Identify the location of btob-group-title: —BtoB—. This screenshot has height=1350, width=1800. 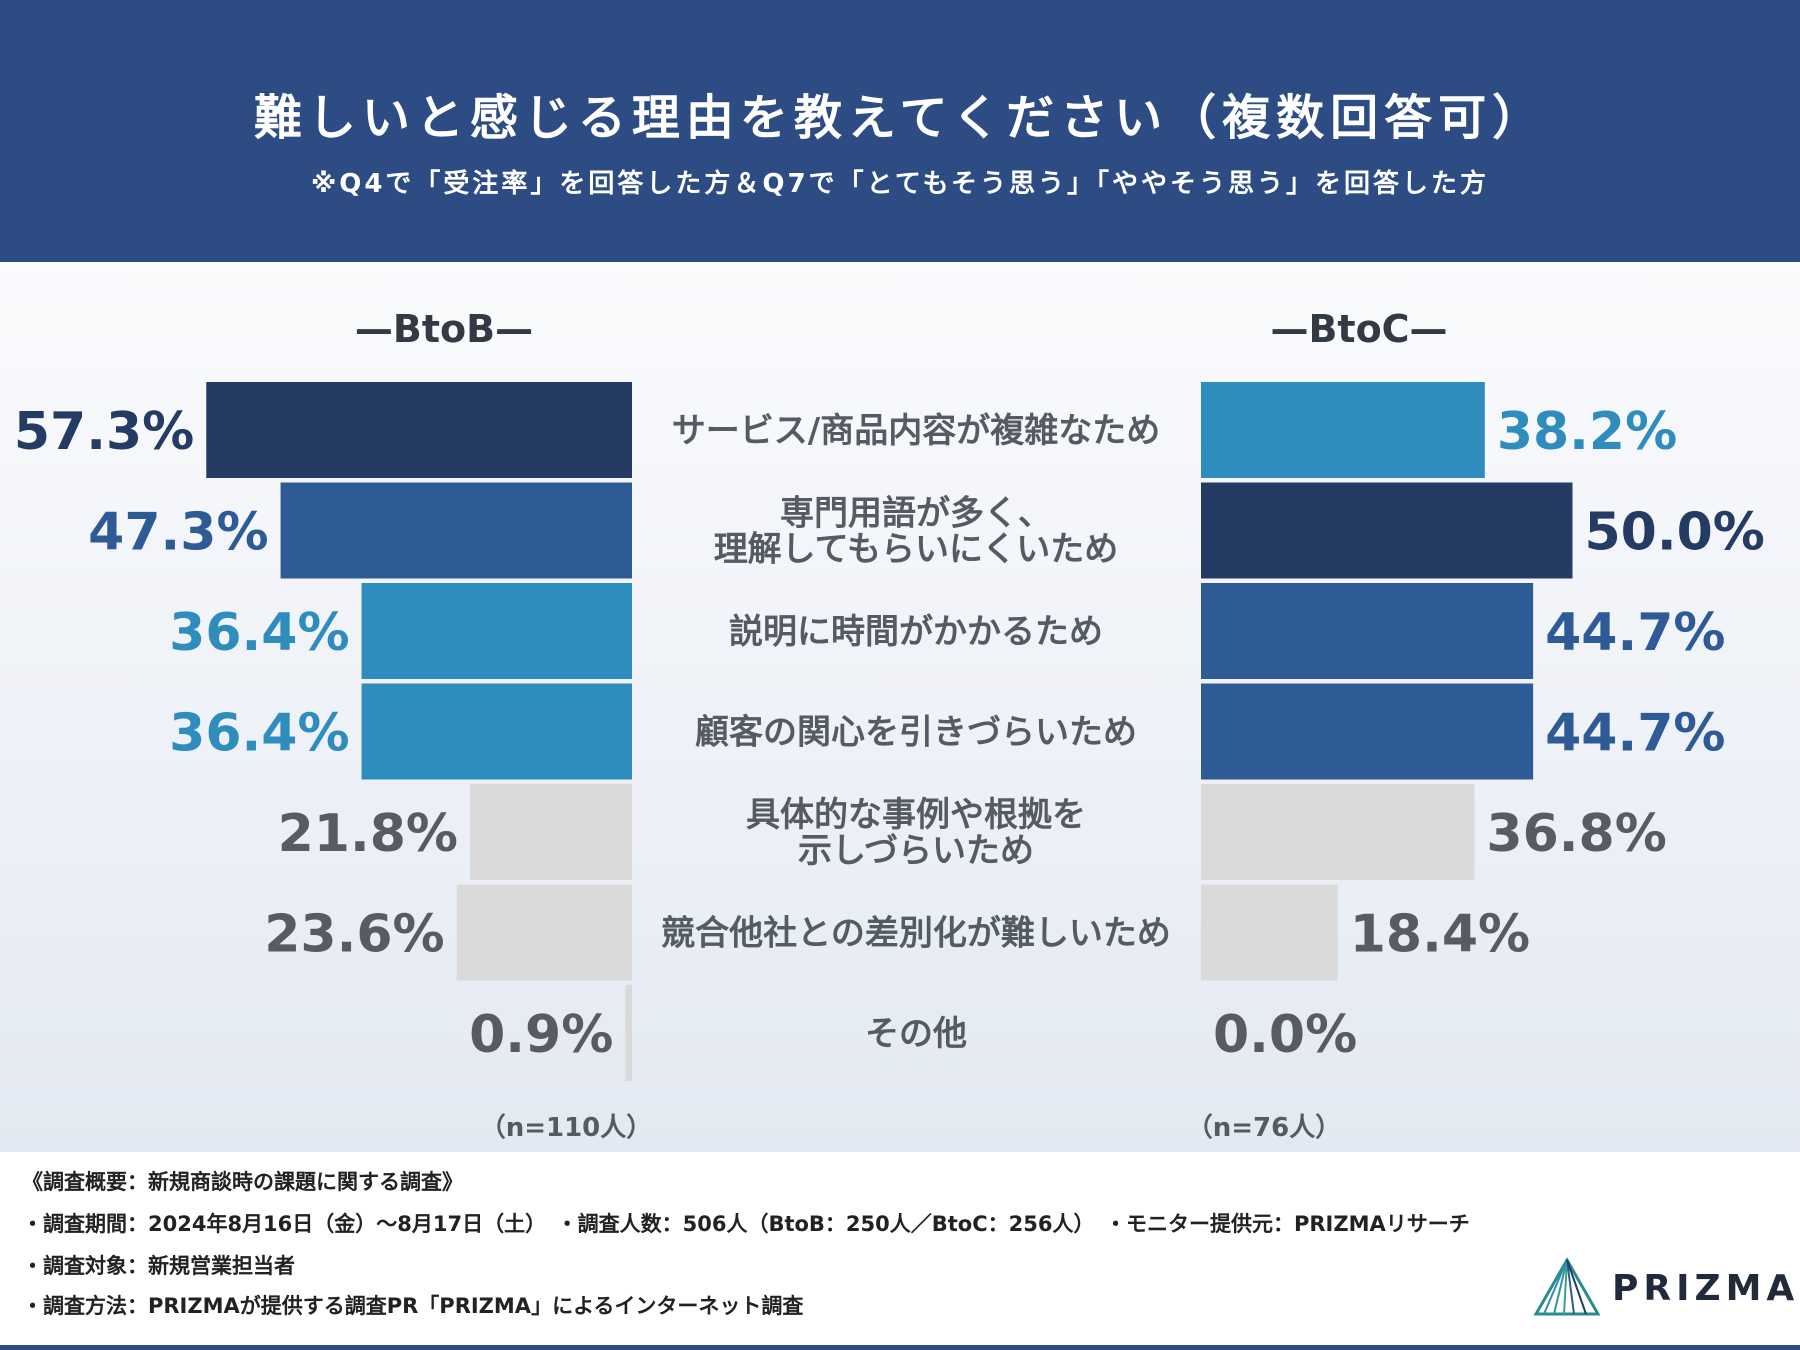
(444, 329).